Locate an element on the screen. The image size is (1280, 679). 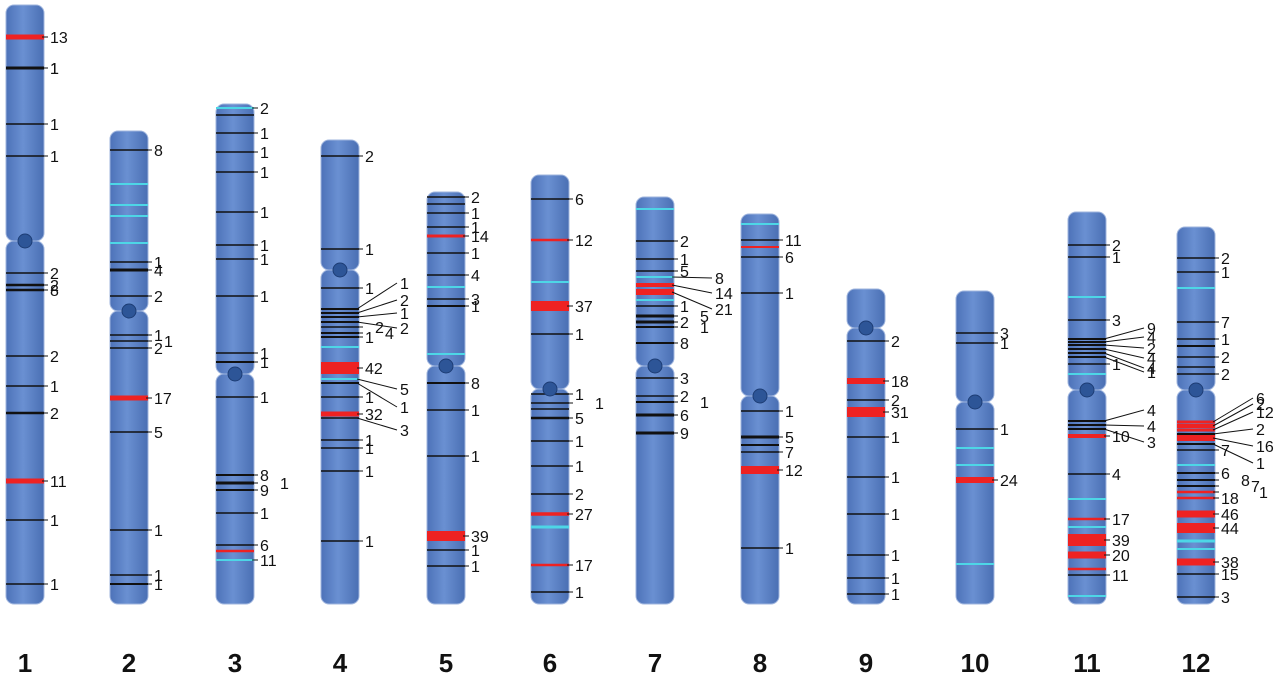
band-count-label: 27 is located at coordinates (584, 515).